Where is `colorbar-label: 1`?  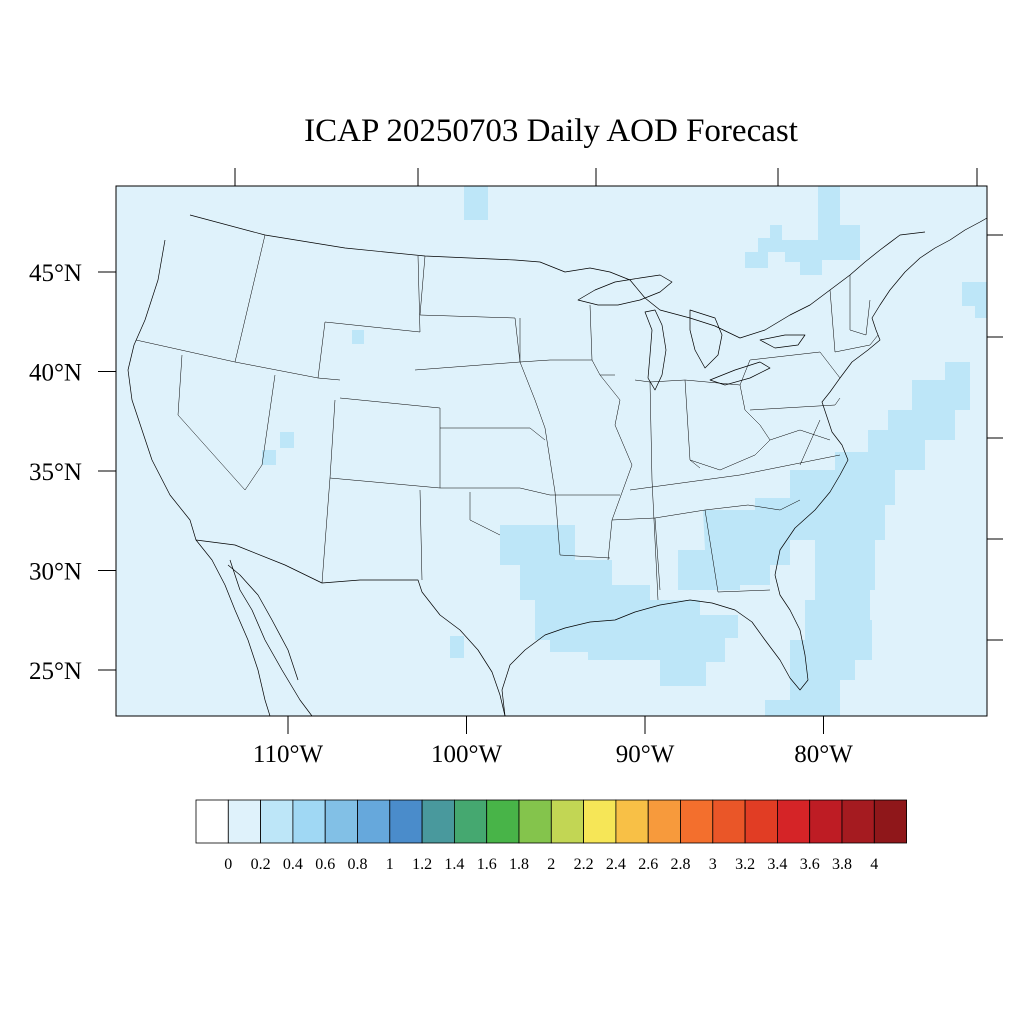
colorbar-label: 1 is located at coordinates (390, 864).